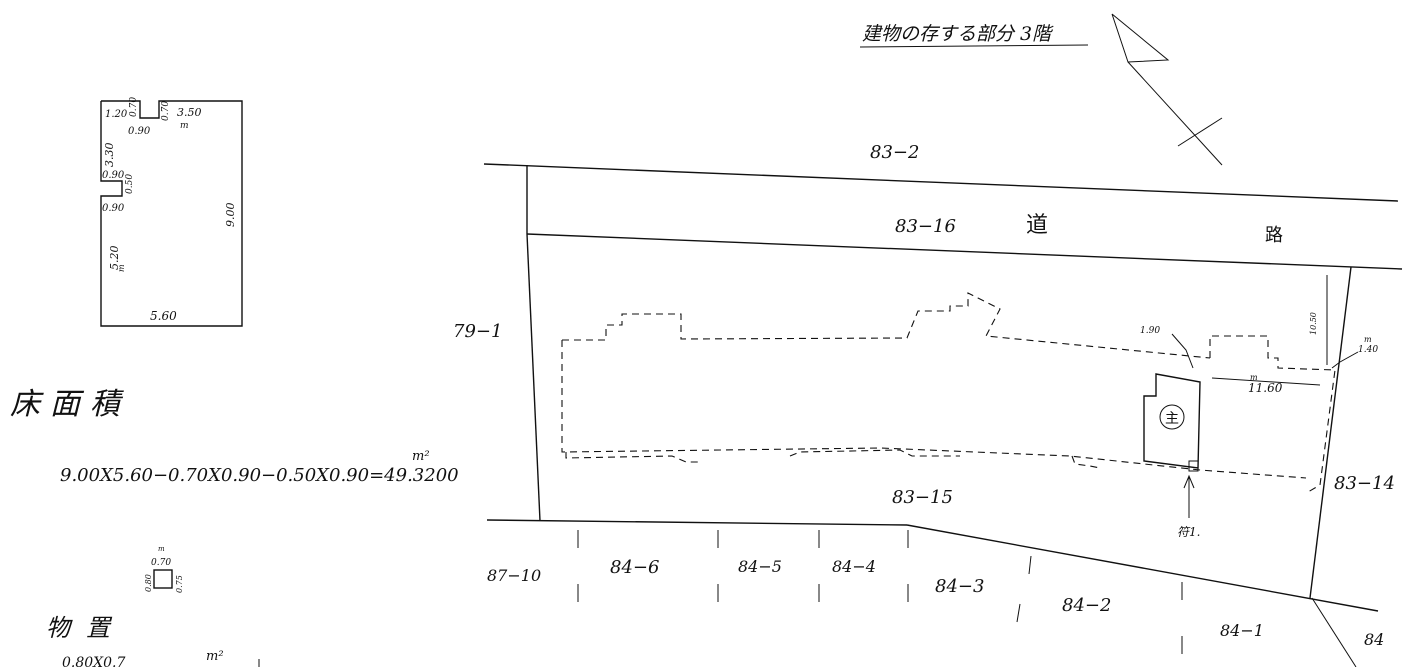  What do you see at coordinates (1274, 235) in the screenshot?
I see `road-char-2: 路` at bounding box center [1274, 235].